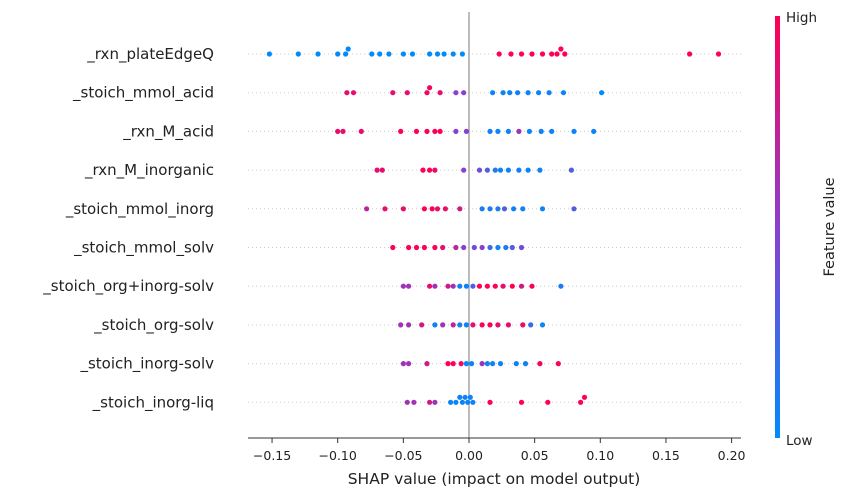  I want to click on x-tick-label: 0.10, so click(600, 455).